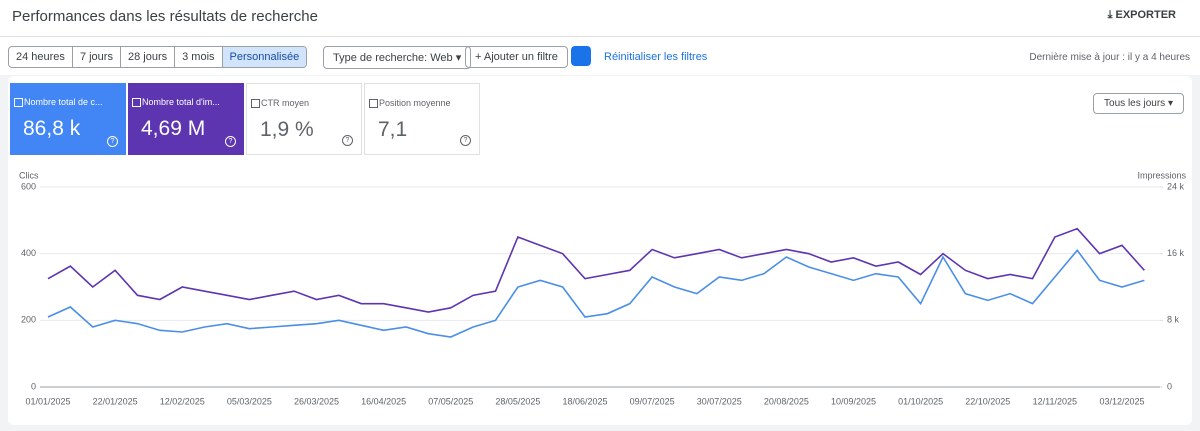 This screenshot has height=431, width=1200. Describe the element at coordinates (29, 175) in the screenshot. I see `y-axis-title: Clics` at that location.